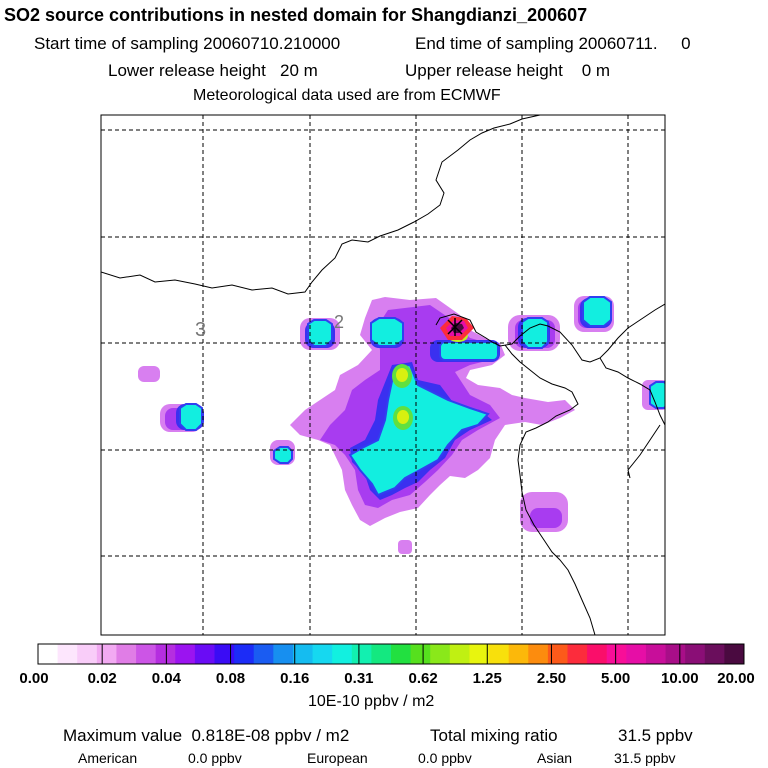 The height and width of the screenshot is (768, 768). What do you see at coordinates (551, 678) in the screenshot?
I see `colorbar-tick-label: 2.50` at bounding box center [551, 678].